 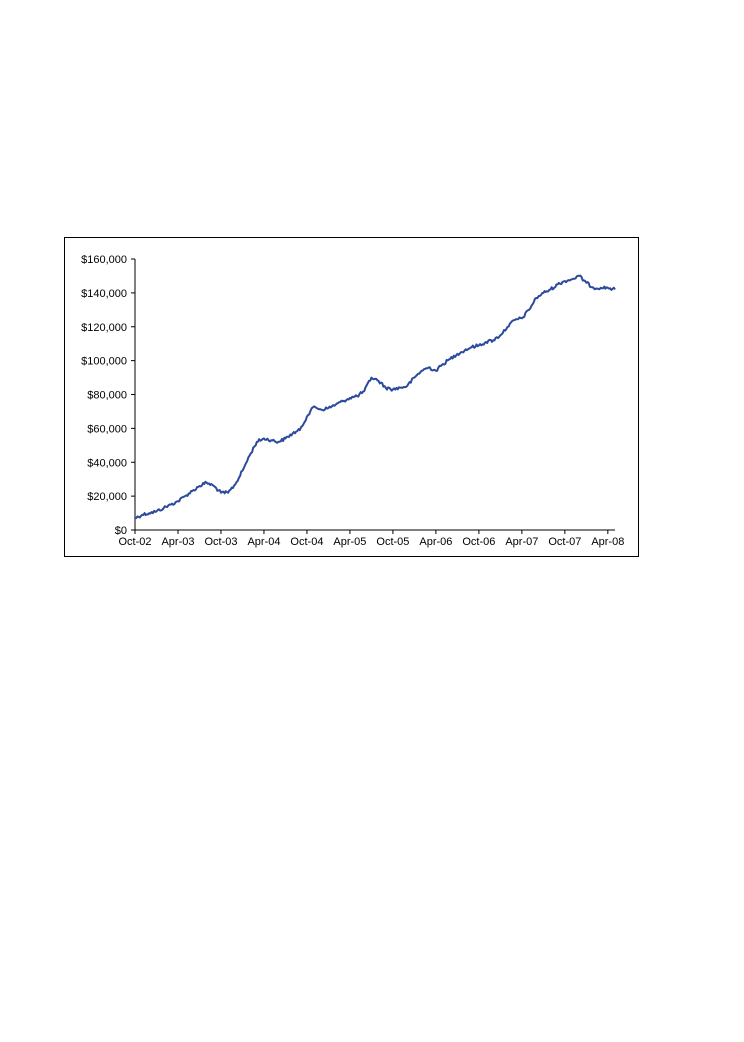 What do you see at coordinates (435, 542) in the screenshot?
I see `x-tick-label: Apr-06` at bounding box center [435, 542].